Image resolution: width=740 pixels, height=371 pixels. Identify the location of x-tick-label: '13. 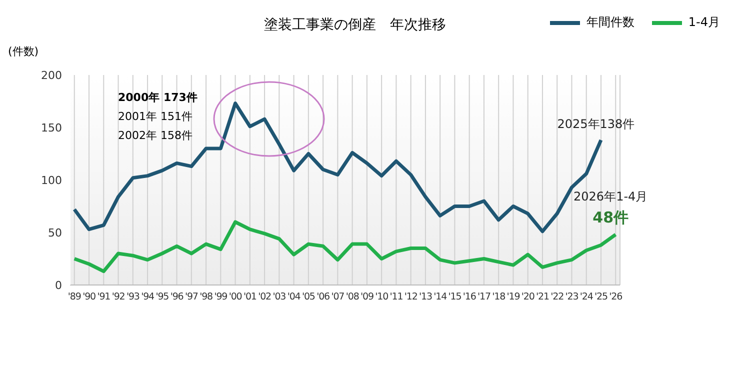
(425, 297).